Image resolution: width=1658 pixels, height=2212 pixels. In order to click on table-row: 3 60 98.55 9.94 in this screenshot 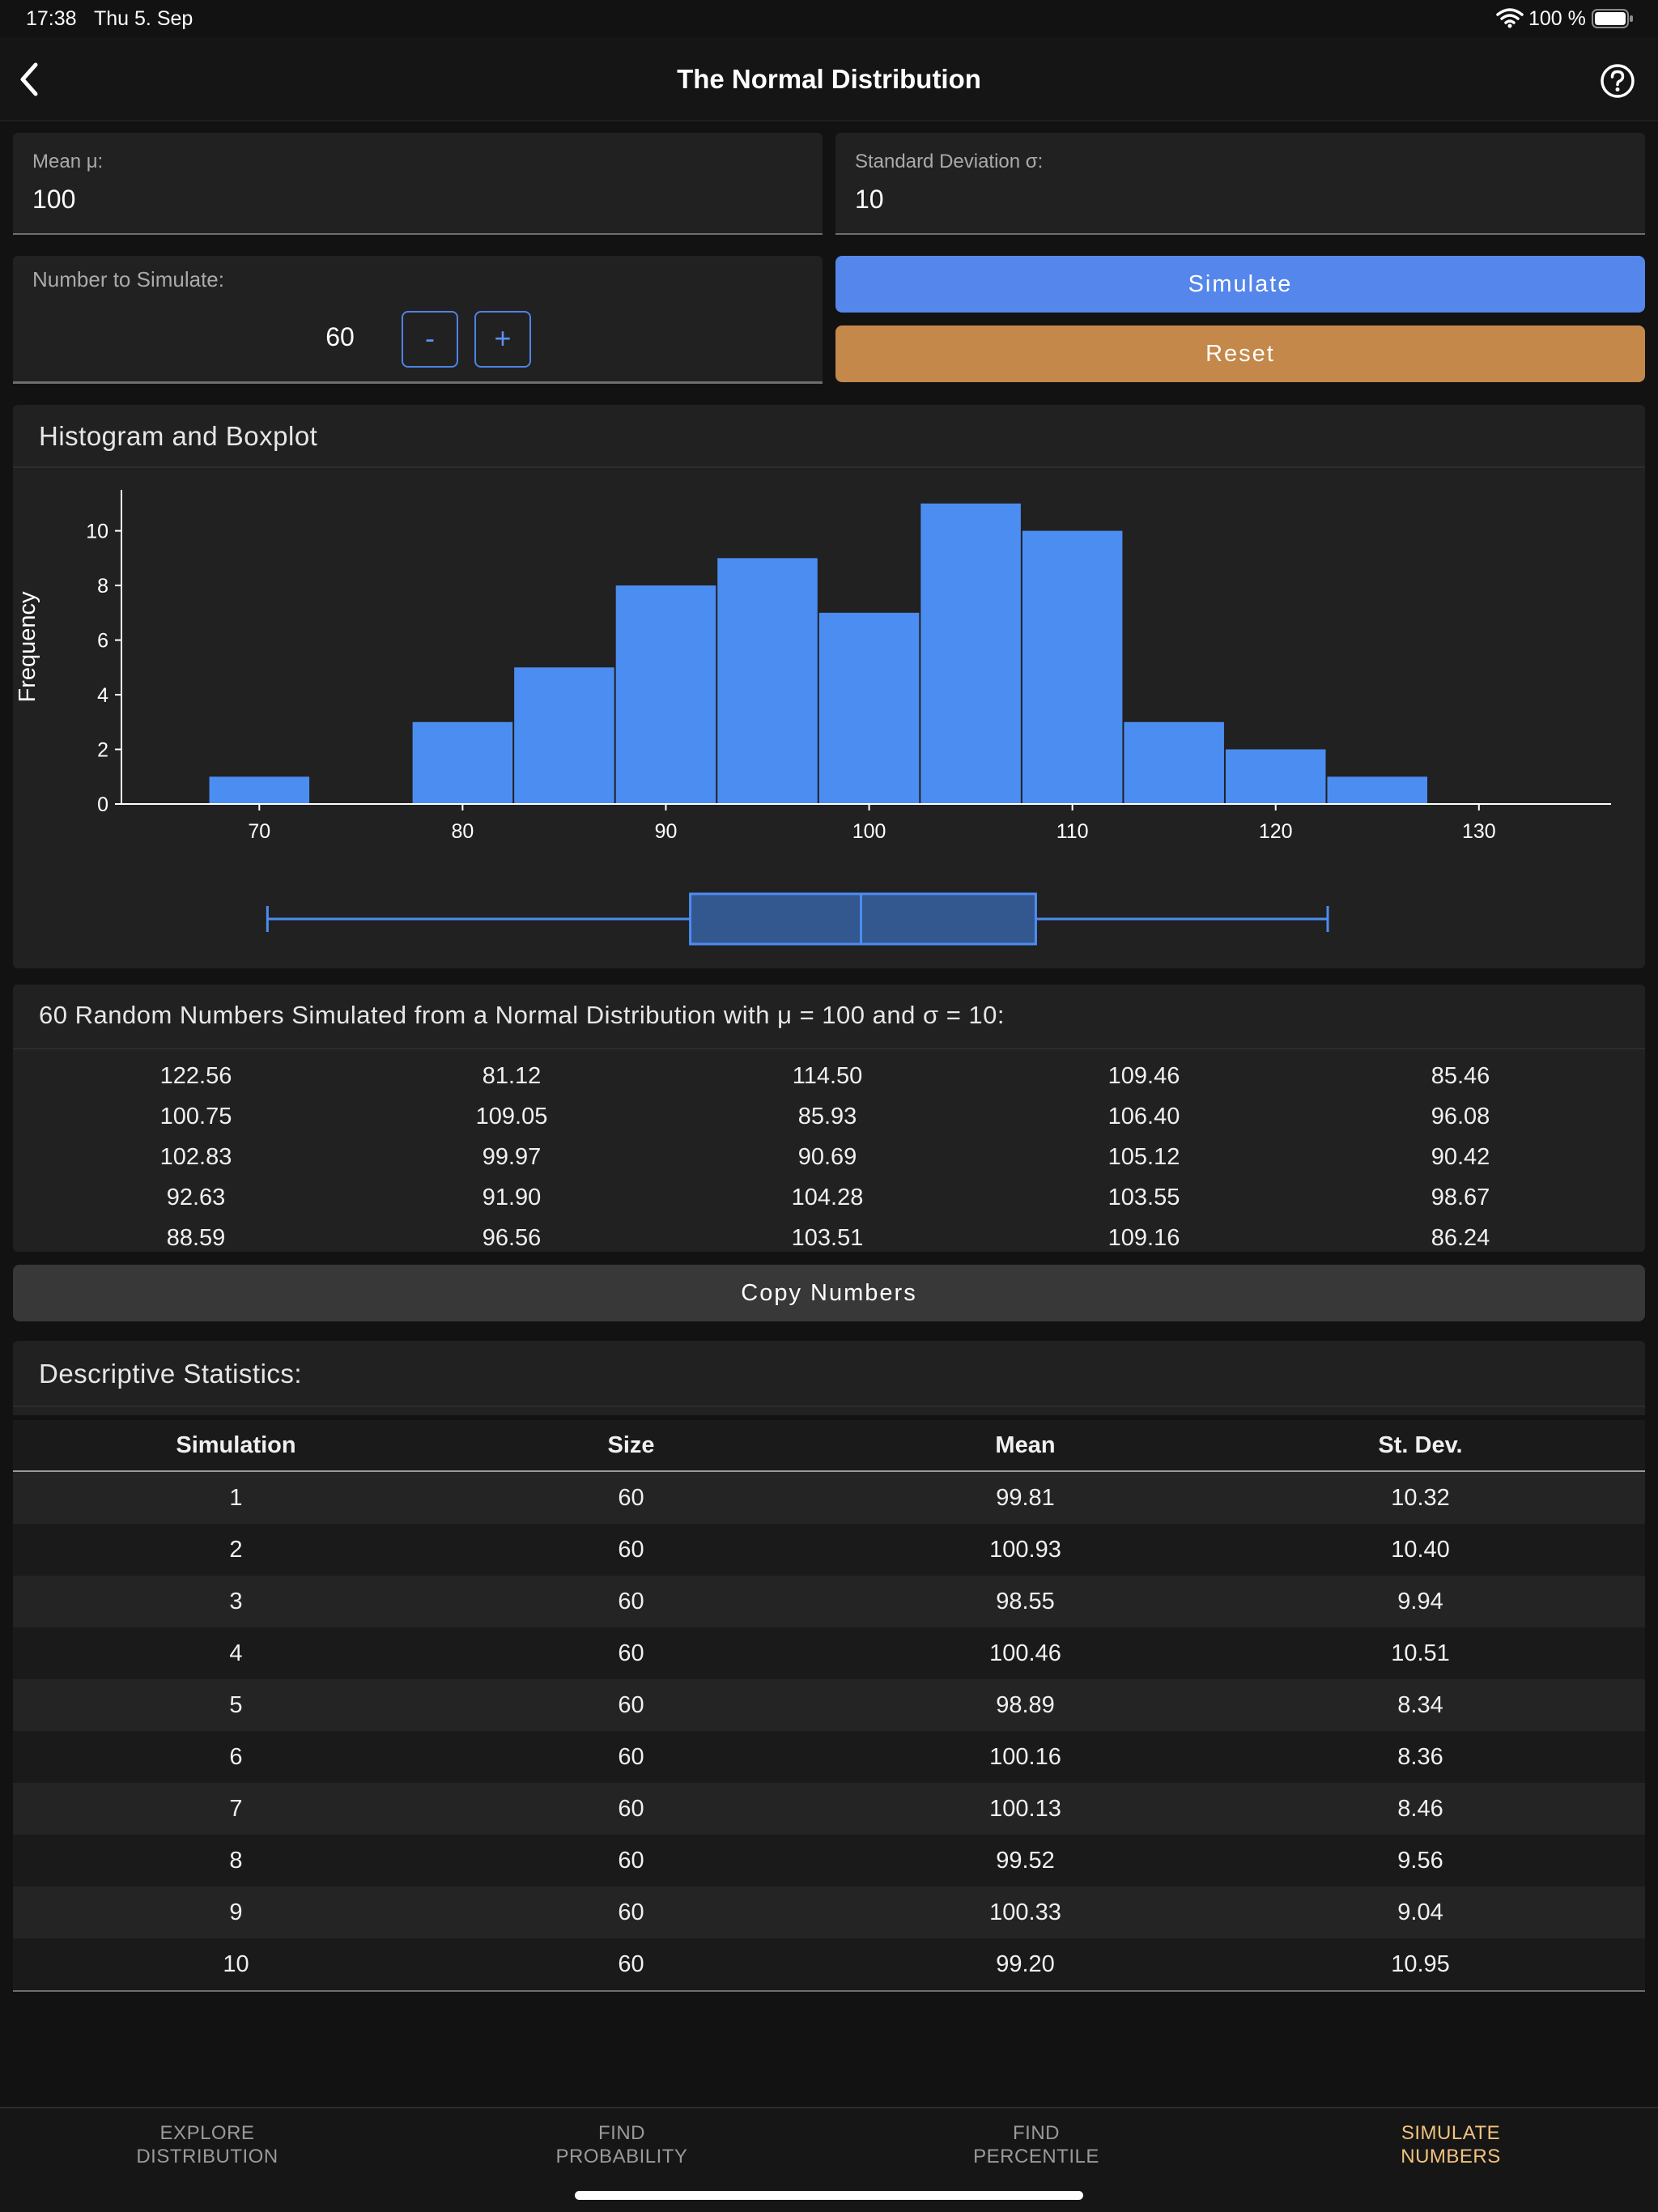, I will do `click(829, 1602)`.